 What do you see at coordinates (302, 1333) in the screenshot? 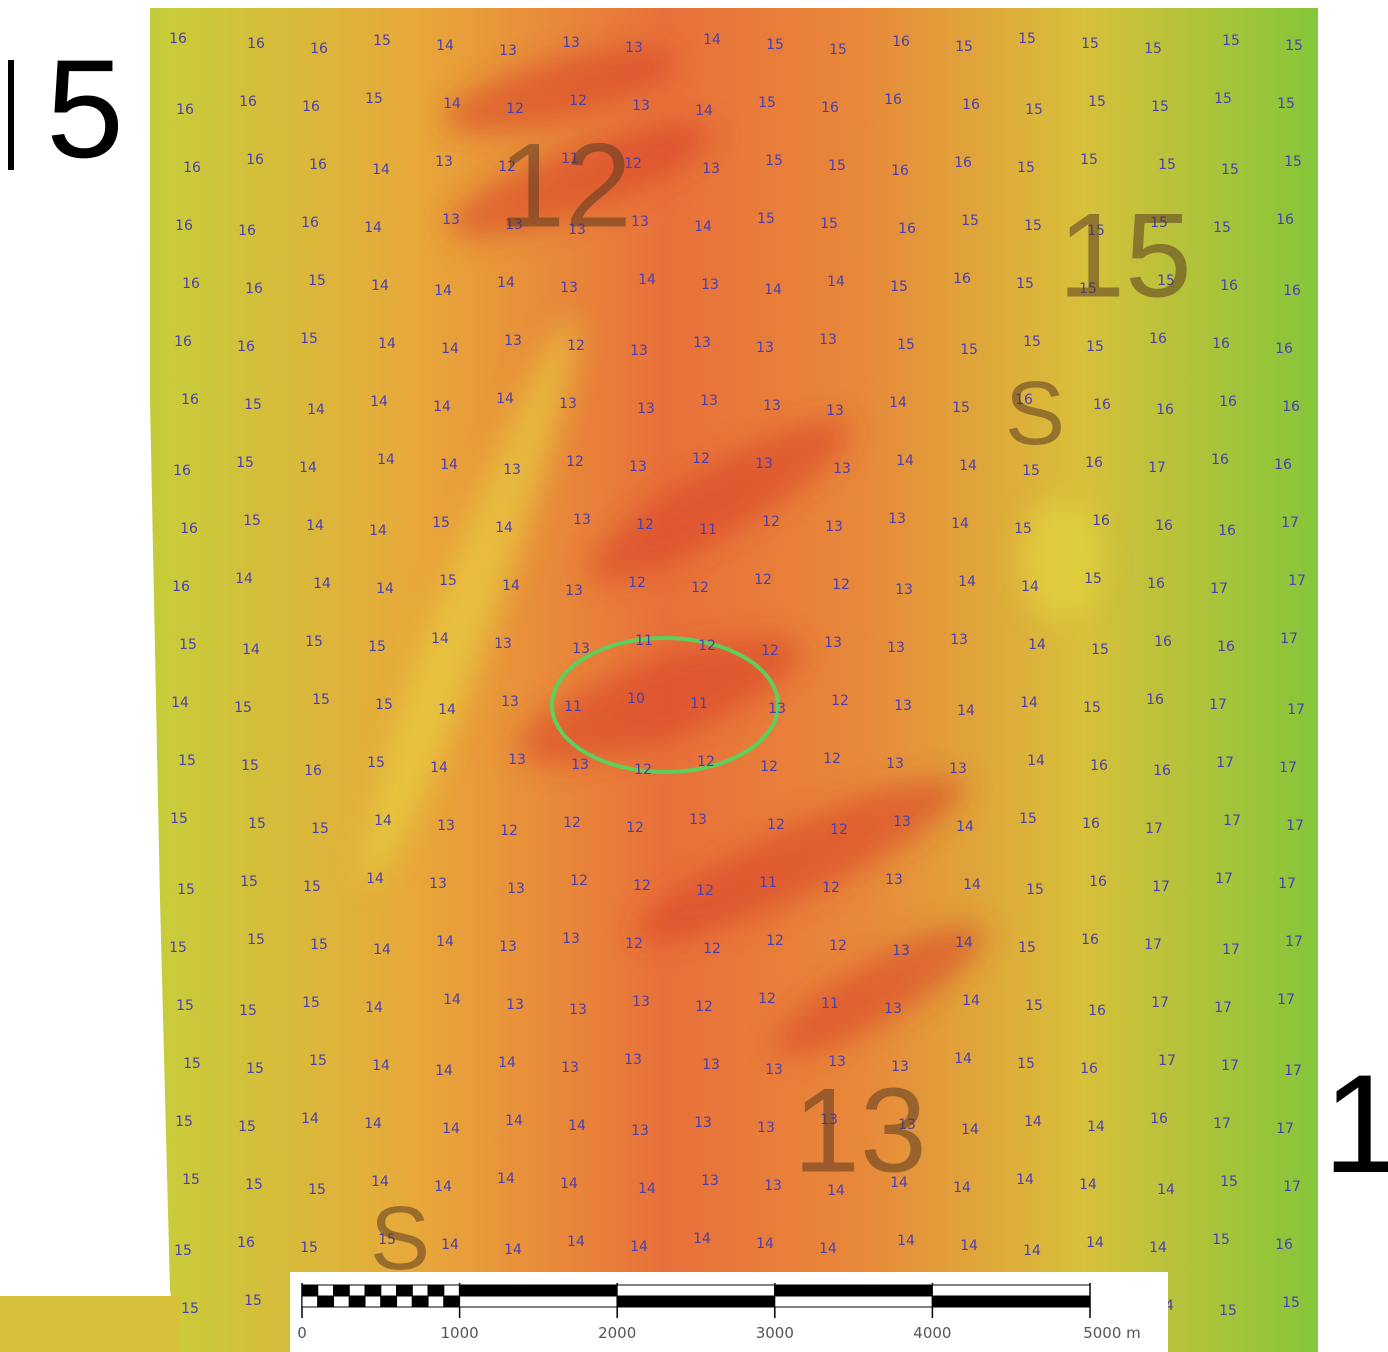
I see `scale-label: 0` at bounding box center [302, 1333].